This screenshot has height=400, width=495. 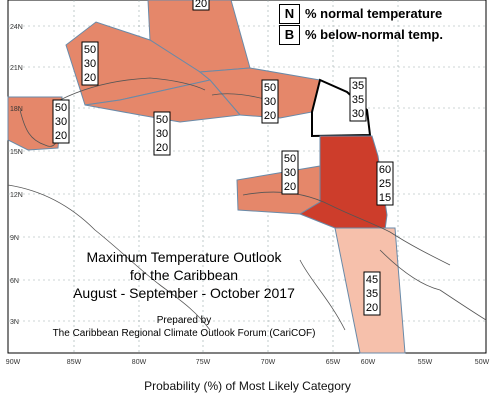 I want to click on box-windwards-trinidad: 60 25 15, so click(x=385, y=183).